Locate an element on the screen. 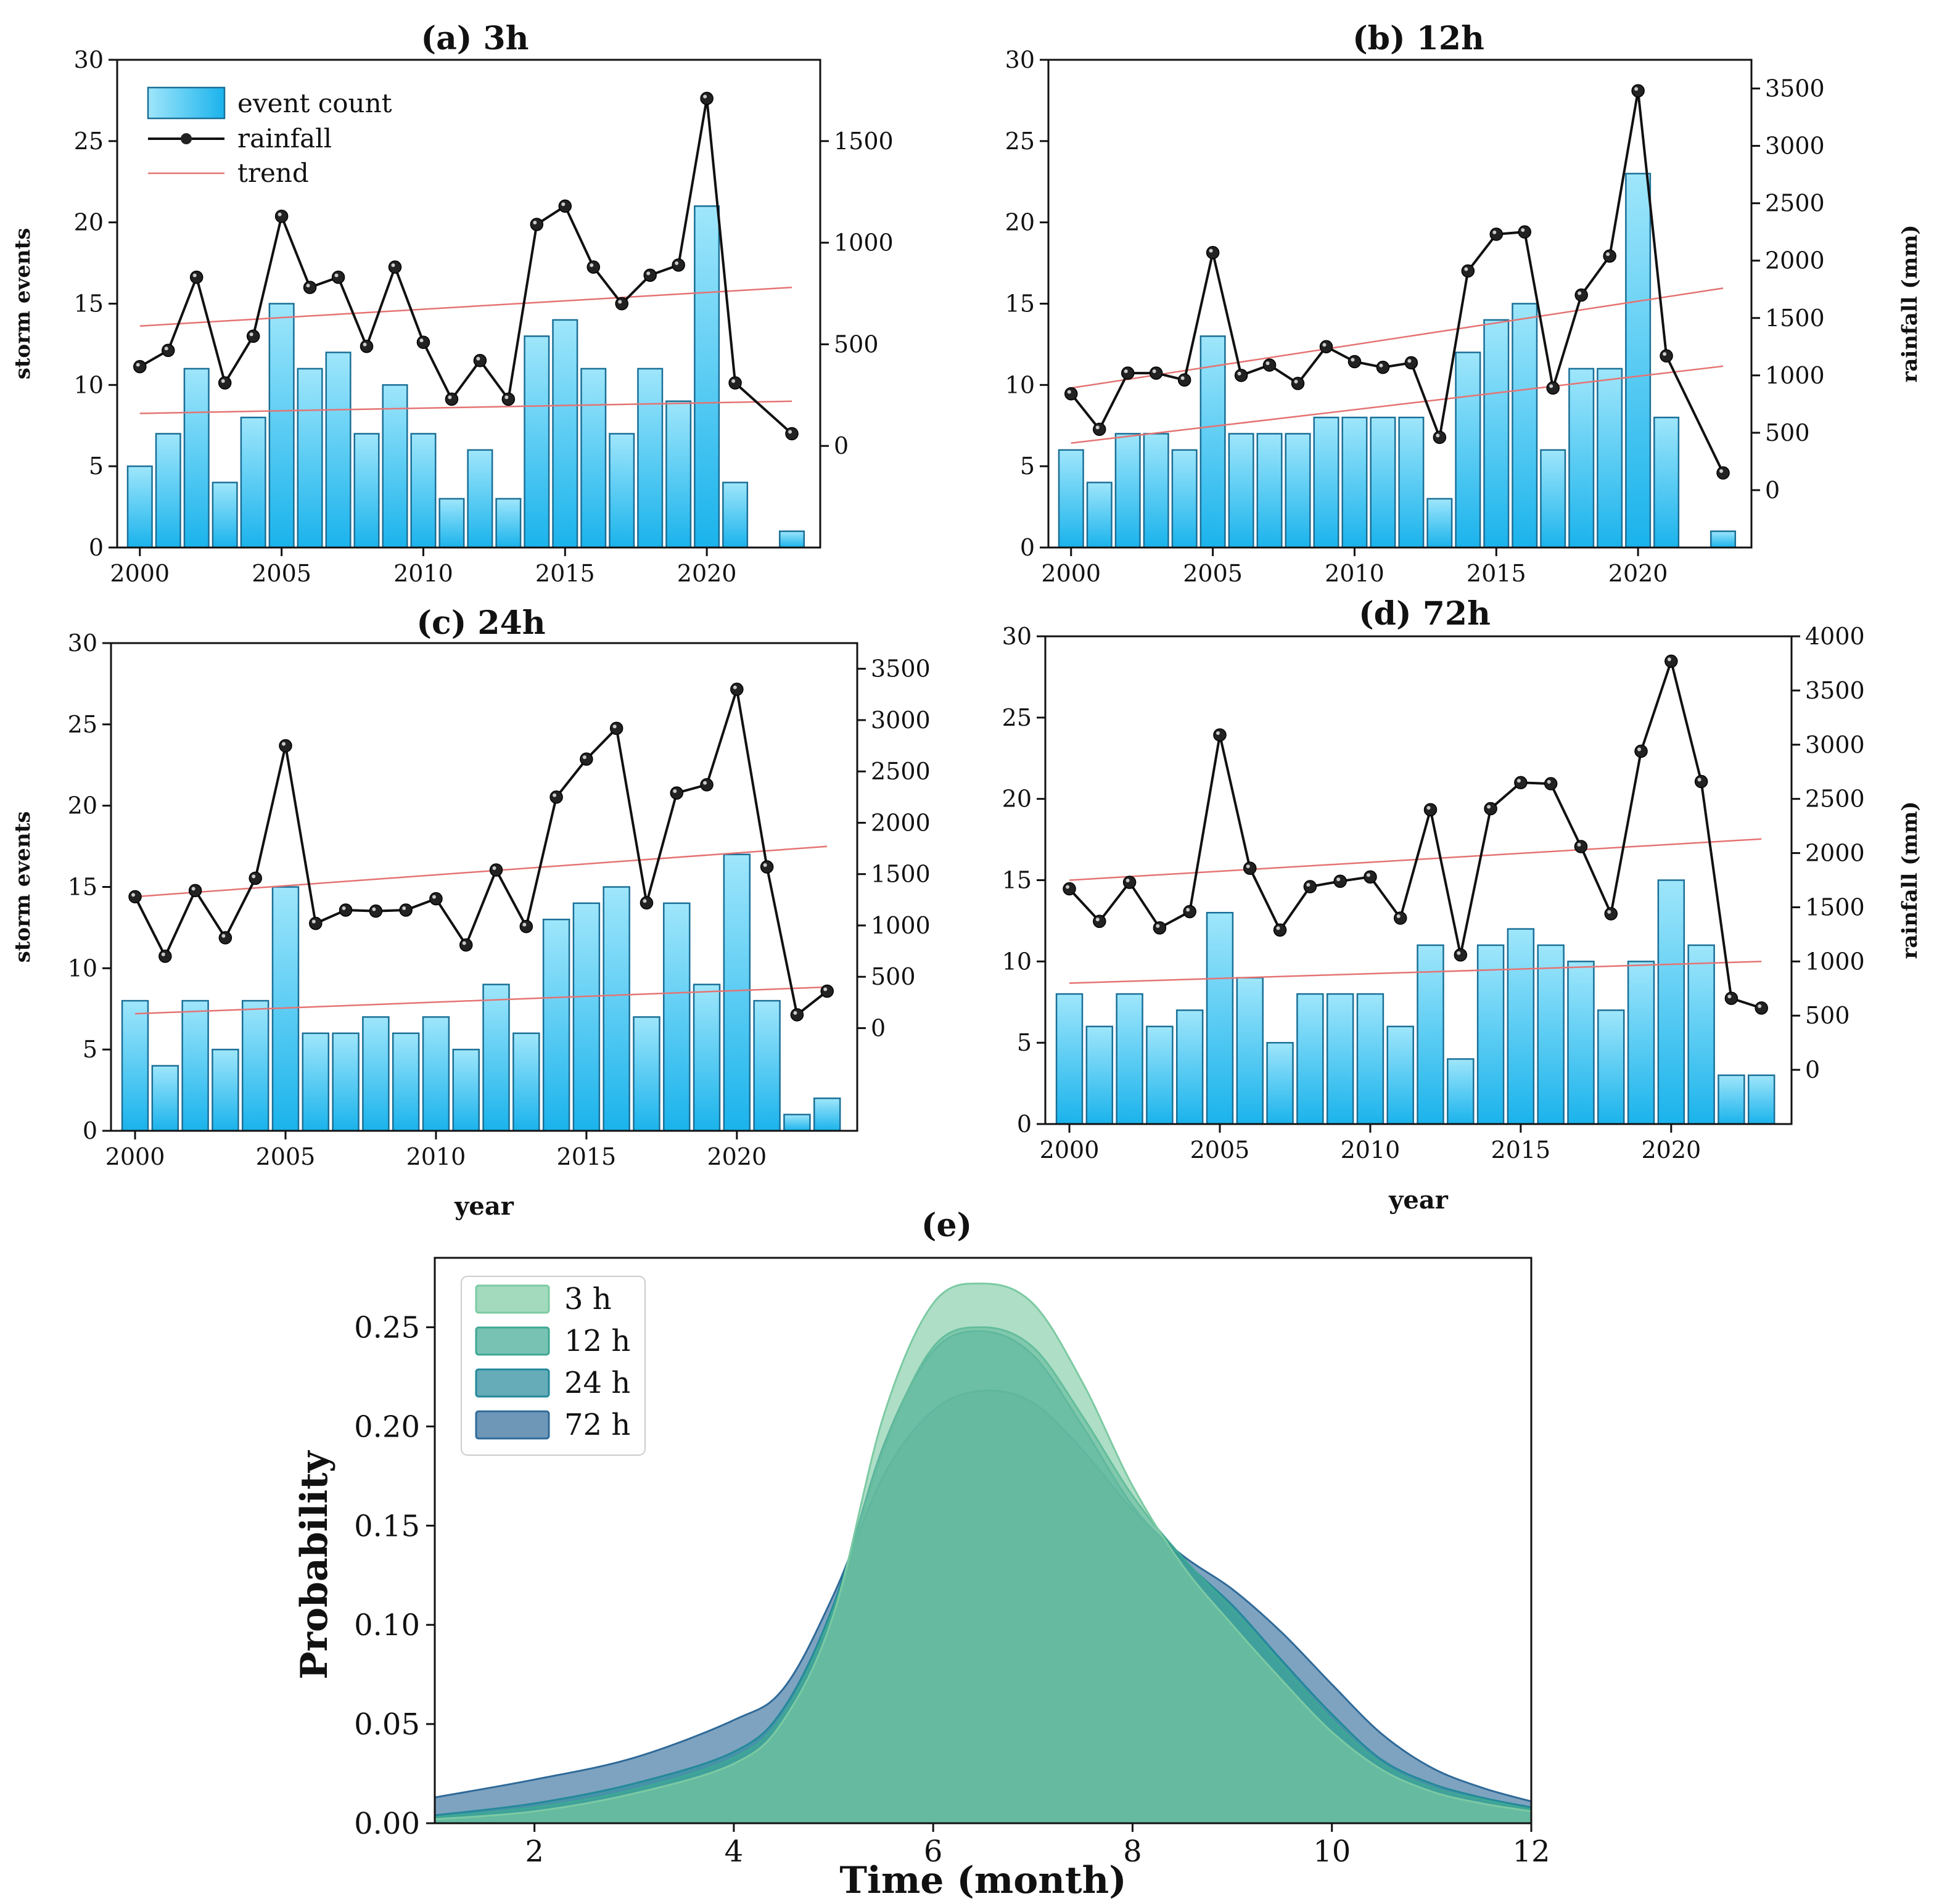  rainfall-point-c-2001 is located at coordinates (165, 956).